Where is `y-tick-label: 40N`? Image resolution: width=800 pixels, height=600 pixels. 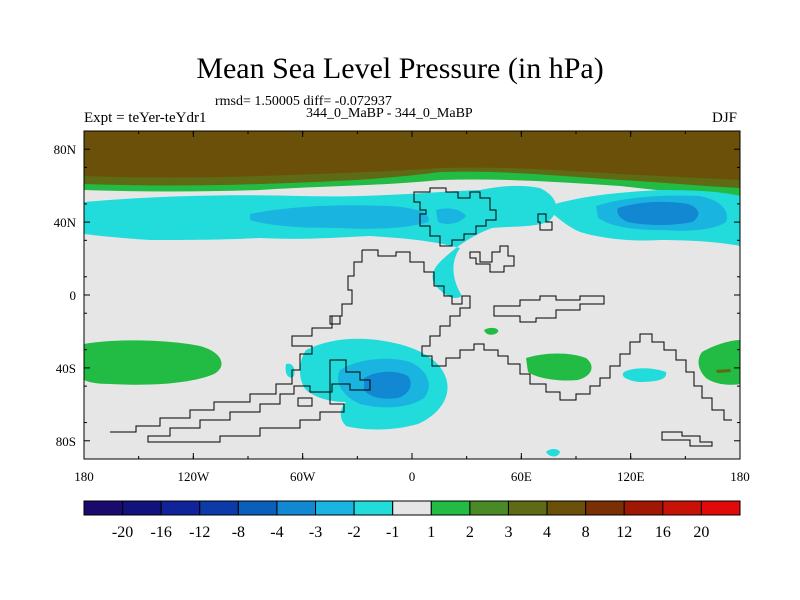 y-tick-label: 40N is located at coordinates (65, 222).